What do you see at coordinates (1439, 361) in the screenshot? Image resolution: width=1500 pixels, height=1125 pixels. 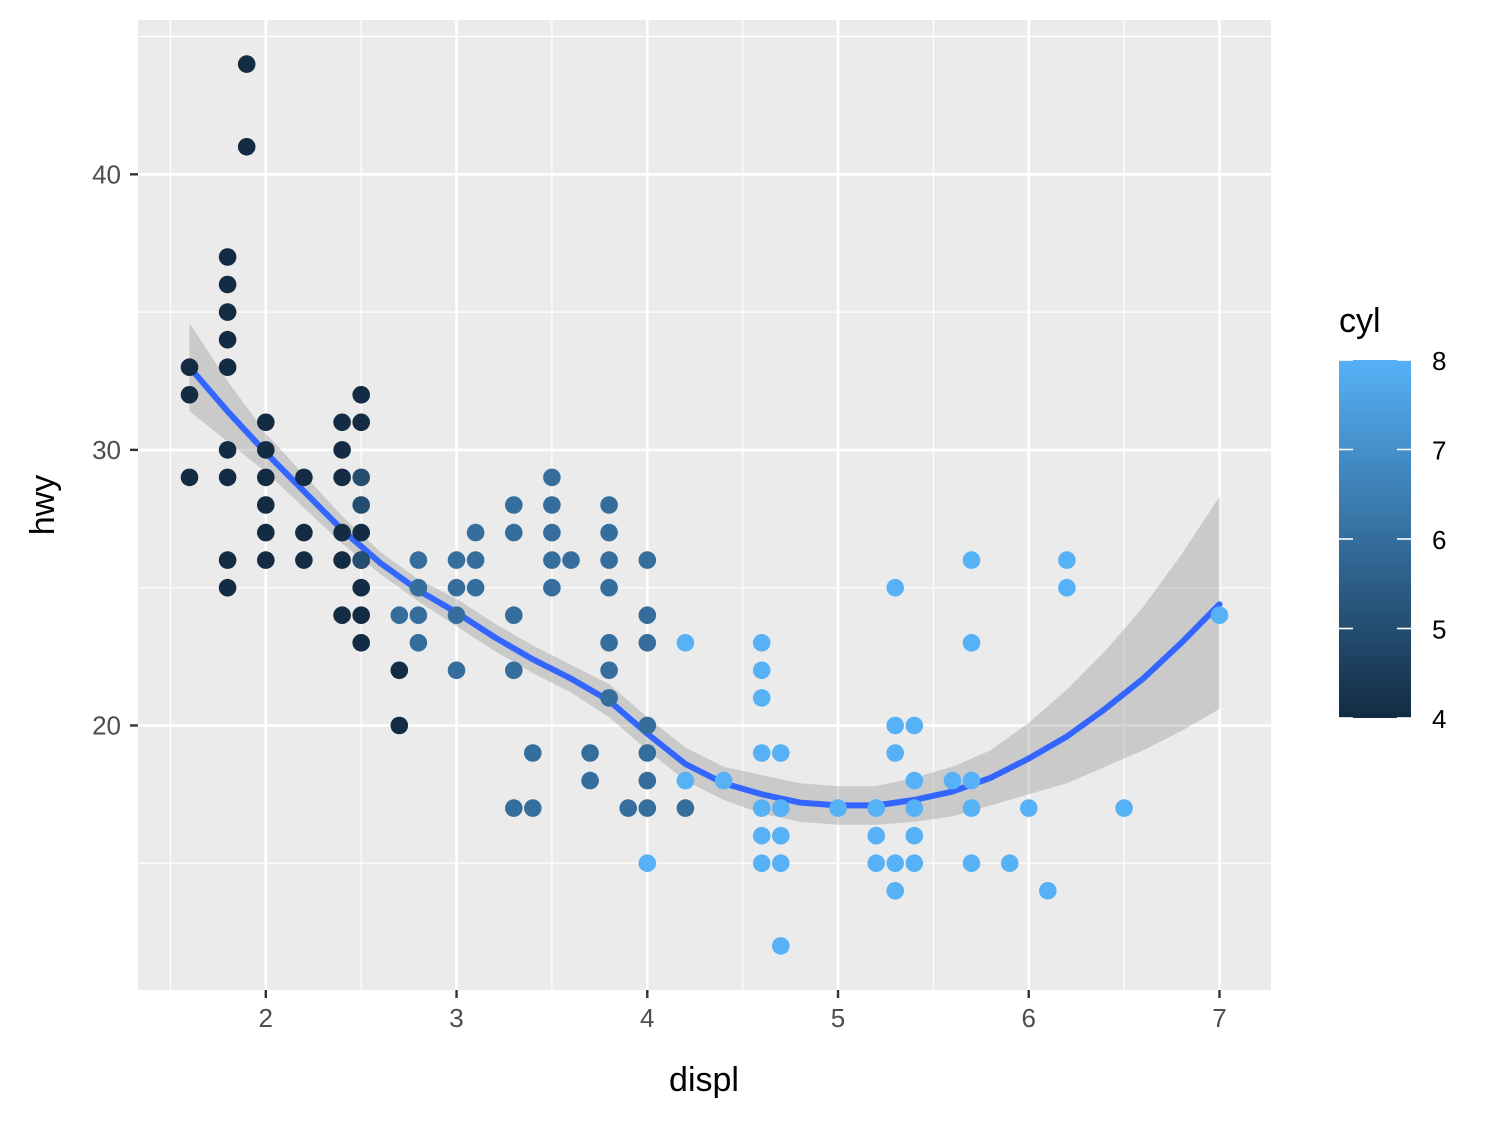 I see `legend-tick-label: 8` at bounding box center [1439, 361].